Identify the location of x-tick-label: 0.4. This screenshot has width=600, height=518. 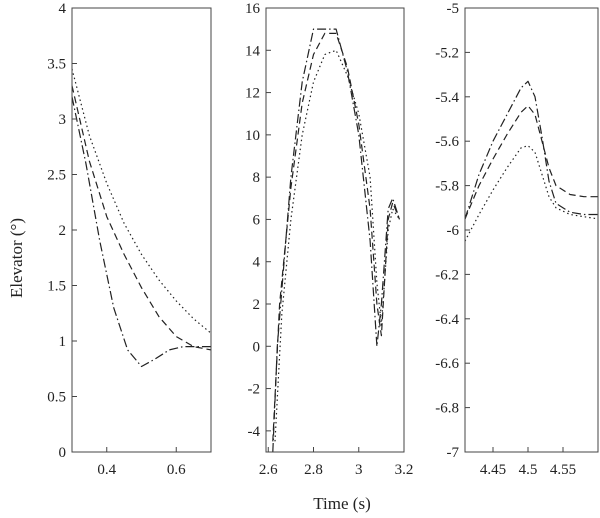
(106, 470).